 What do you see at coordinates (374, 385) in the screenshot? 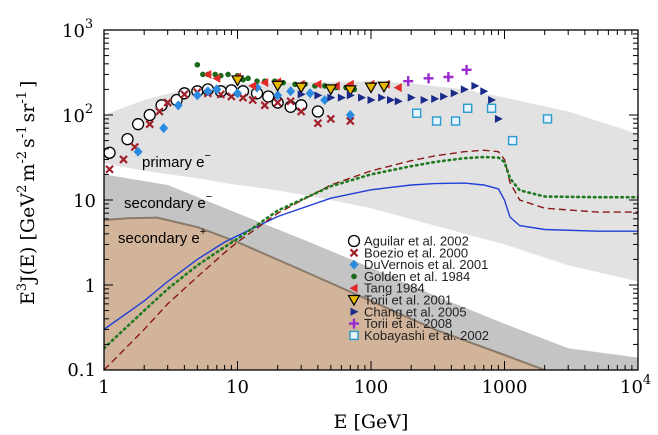
I see `x-tick-labels: 1 10 100 1000 104` at bounding box center [374, 385].